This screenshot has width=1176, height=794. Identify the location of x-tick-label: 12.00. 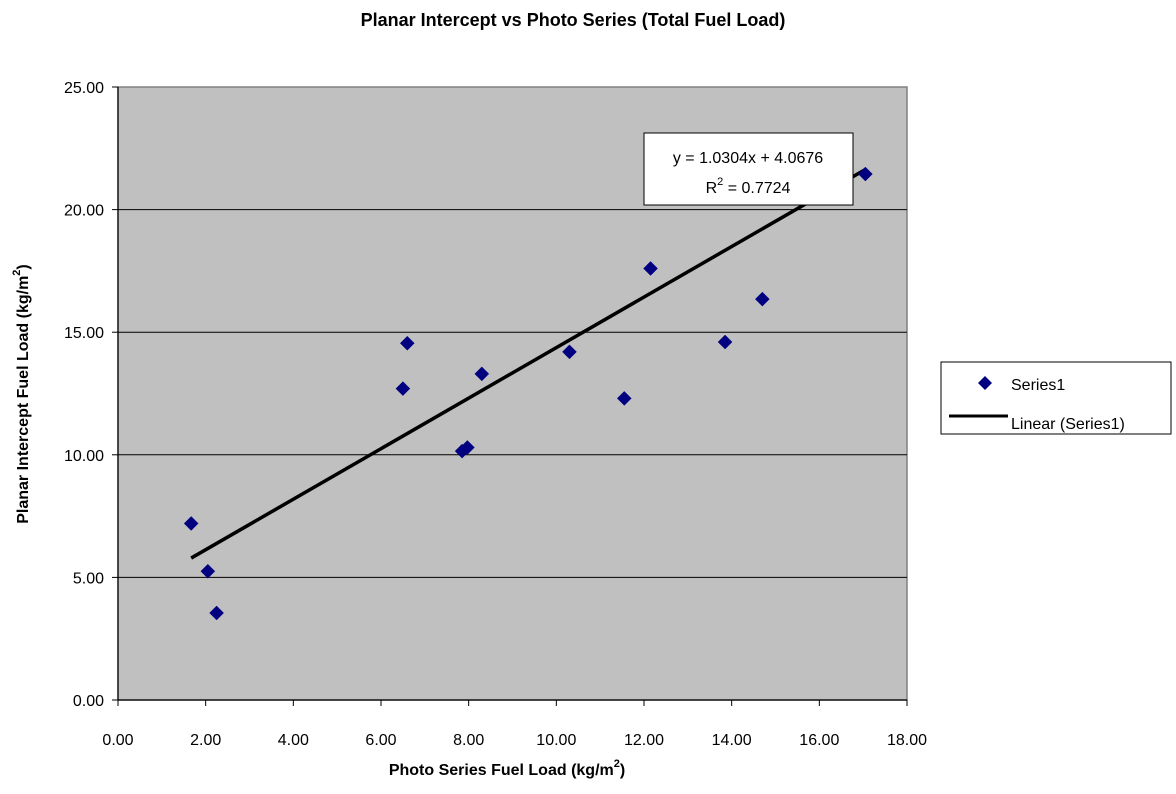
(644, 740).